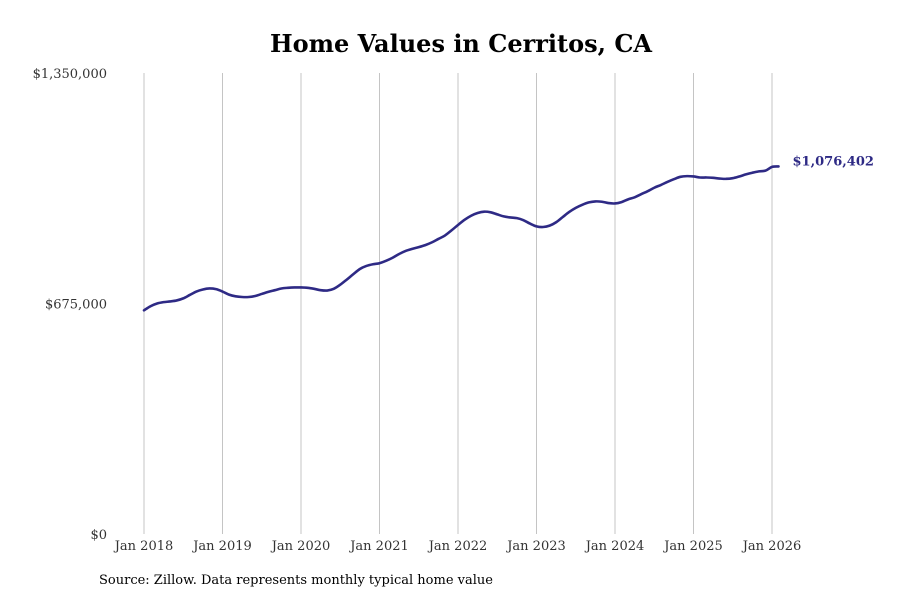 This screenshot has height=600, width=900. Describe the element at coordinates (300, 546) in the screenshot. I see `x-tick-label: Jan 2020` at that location.